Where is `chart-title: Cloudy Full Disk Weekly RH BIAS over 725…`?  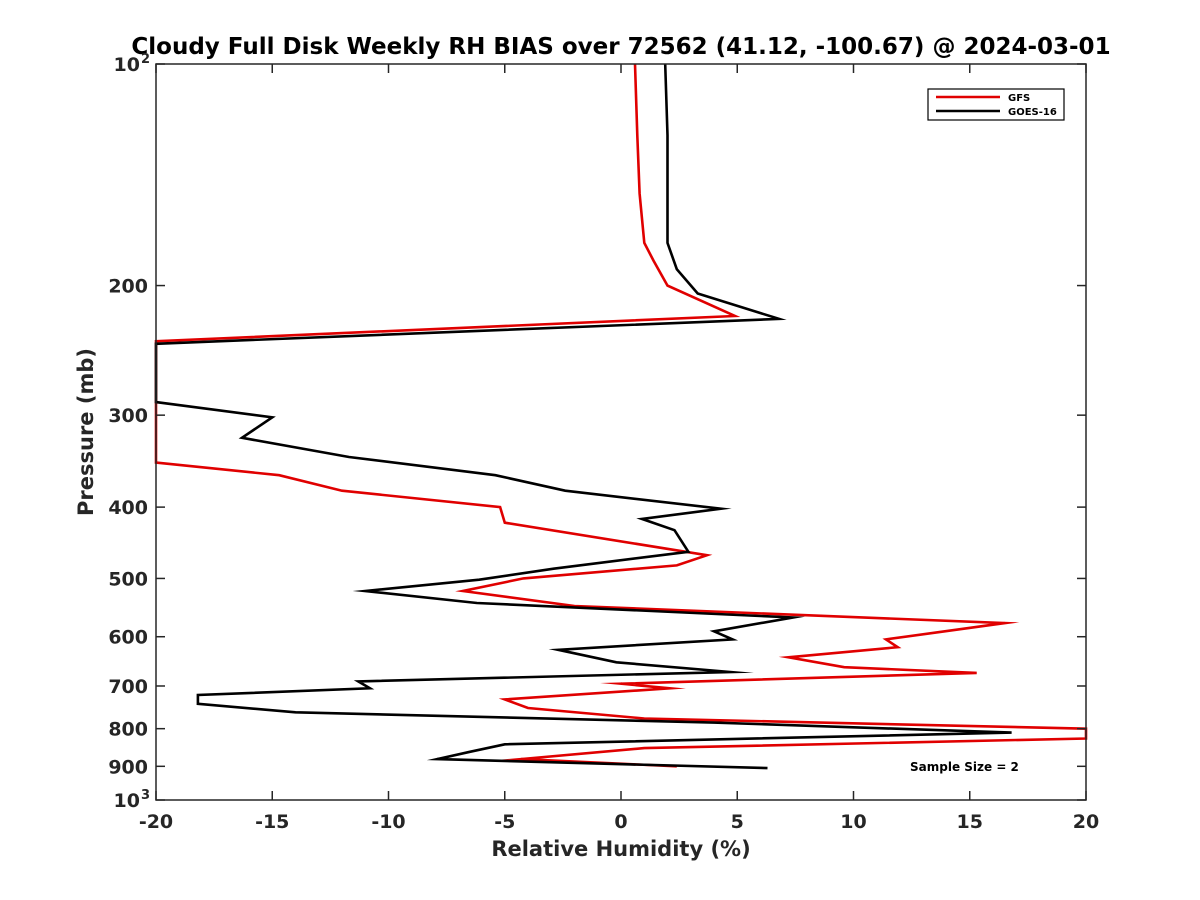 chart-title: Cloudy Full Disk Weekly RH BIAS over 725… is located at coordinates (620, 47).